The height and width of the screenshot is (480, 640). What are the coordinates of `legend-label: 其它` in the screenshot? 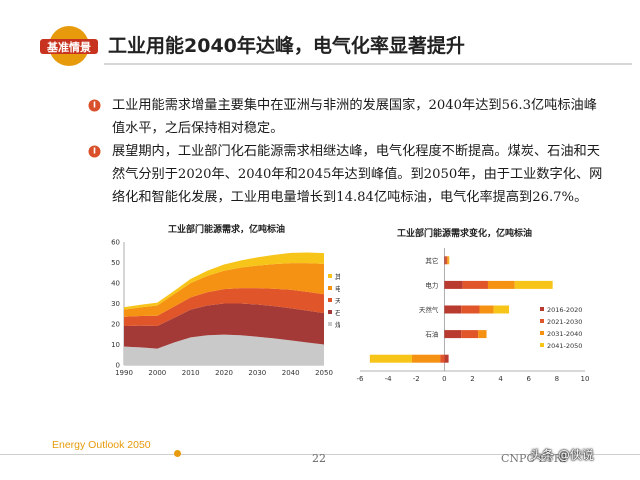 It's located at (337, 276).